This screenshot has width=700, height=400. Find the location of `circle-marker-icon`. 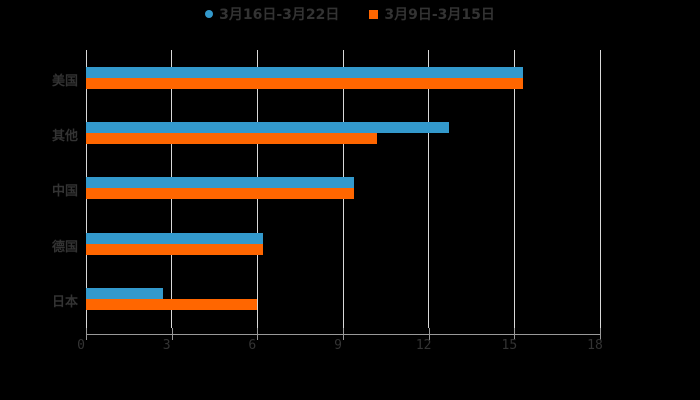

circle-marker-icon is located at coordinates (209, 14).